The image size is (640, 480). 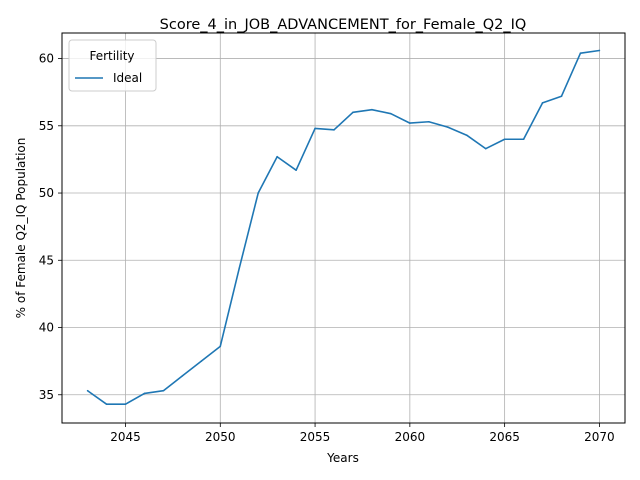 What do you see at coordinates (46, 328) in the screenshot?
I see `y-tick-label: 40` at bounding box center [46, 328].